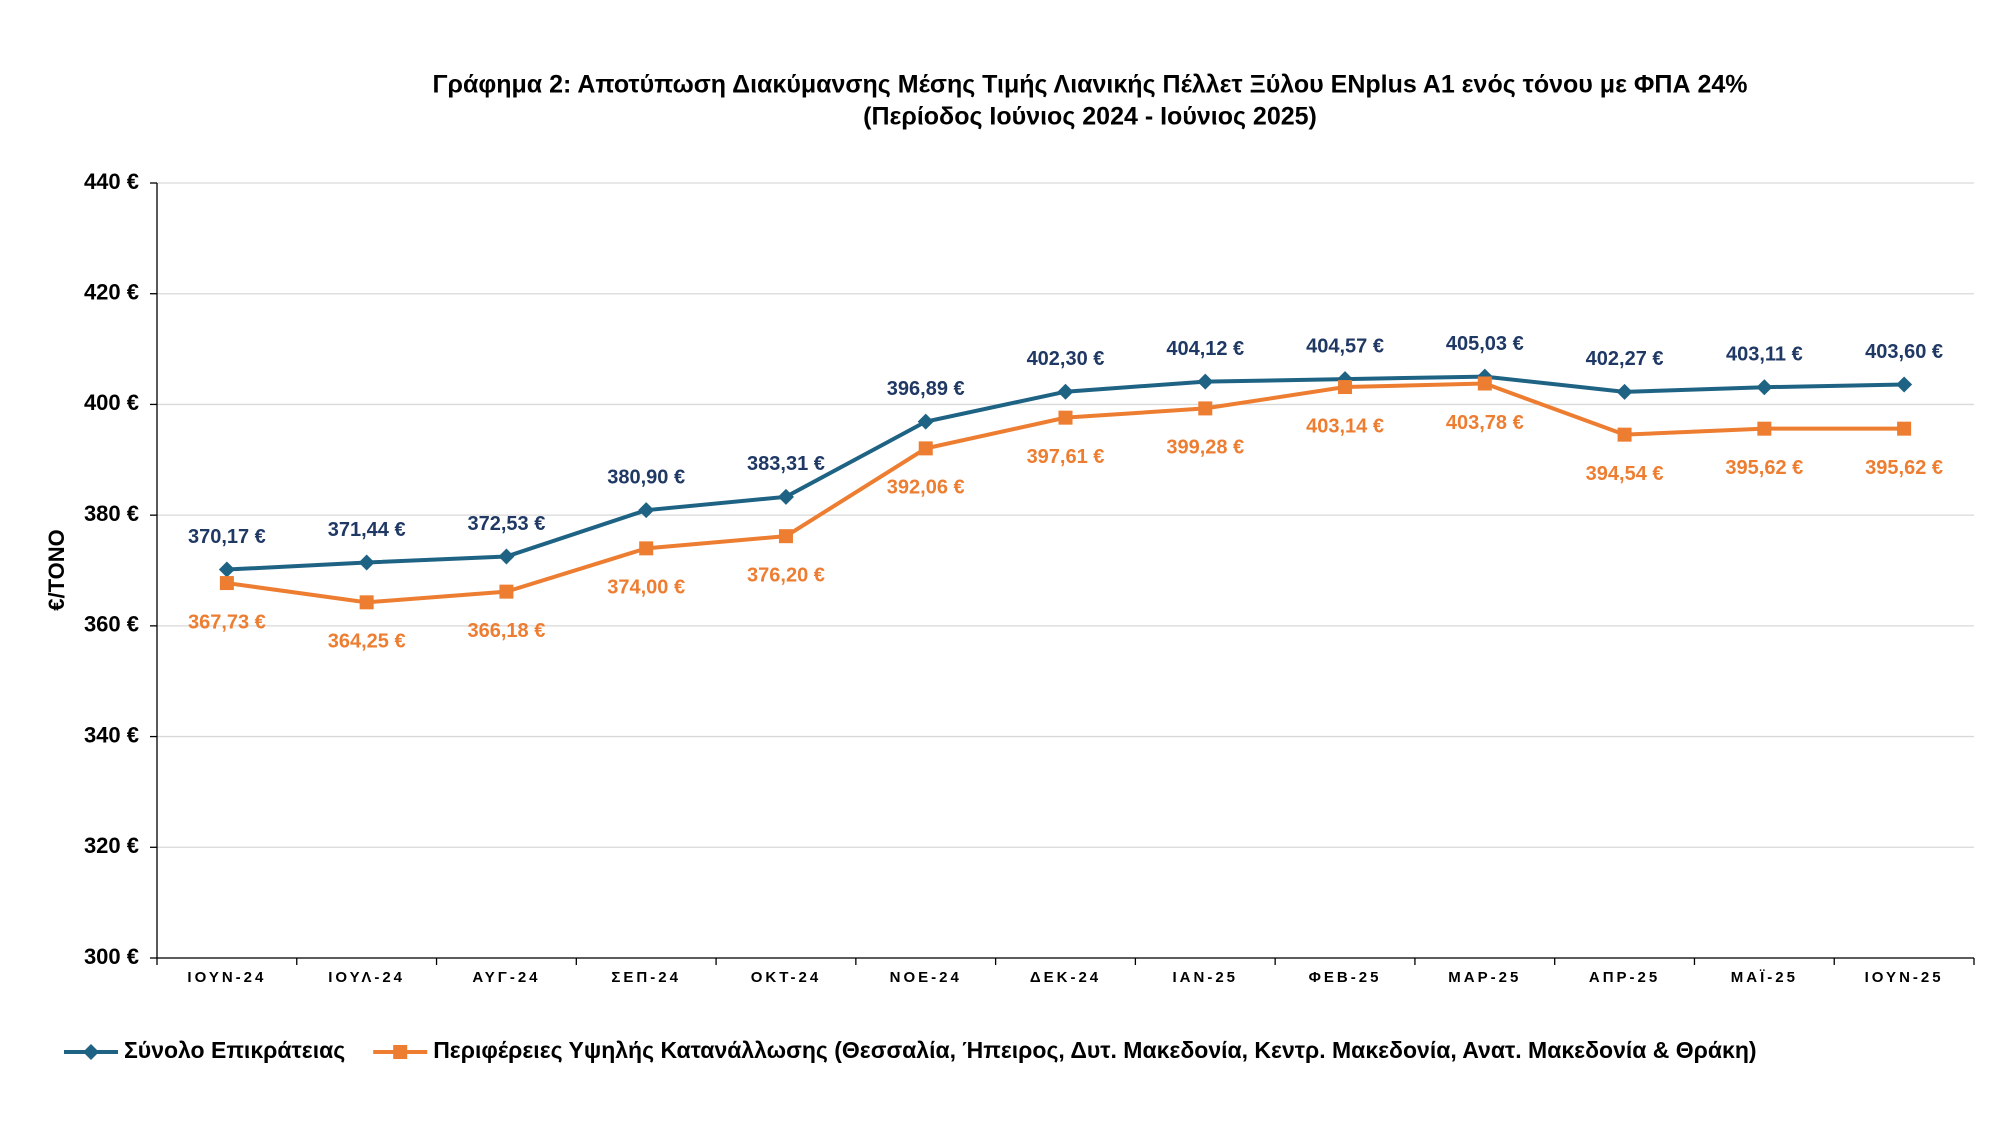 This screenshot has height=1125, width=2000. Describe the element at coordinates (1090, 117) in the screenshot. I see `chart-subtitle: (Περίοδος Ιούνιος 2024 - Ιούνιος 2025)` at that location.